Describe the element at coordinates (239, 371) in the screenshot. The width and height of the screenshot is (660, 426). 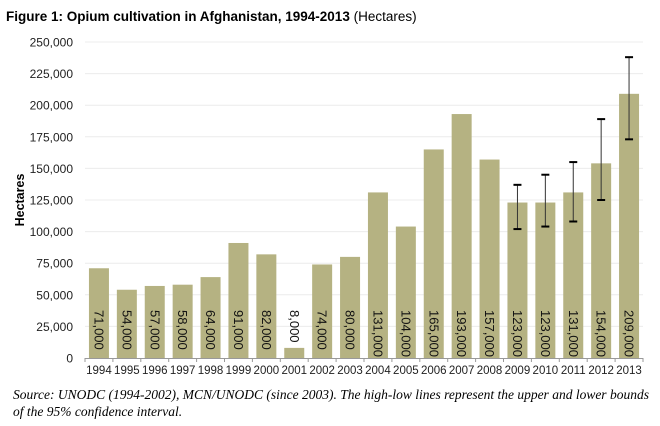
I see `x-tick-label: 1999` at that location.